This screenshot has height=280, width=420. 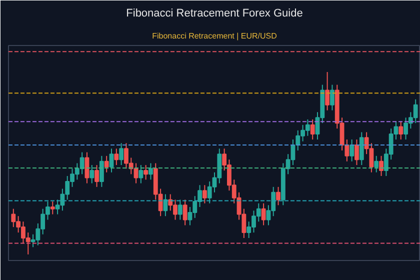 What do you see at coordinates (214, 14) in the screenshot?
I see `chart-title: Fibonacci Retracement Forex Guide` at bounding box center [214, 14].